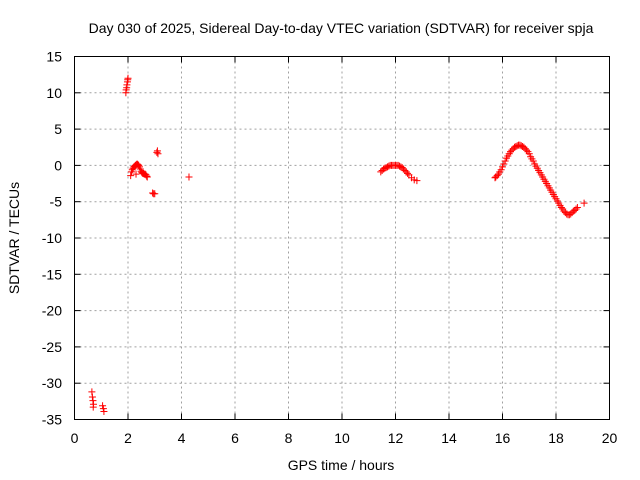 The image size is (640, 480). What do you see at coordinates (52, 347) in the screenshot?
I see `y-tick-label: -25` at bounding box center [52, 347].